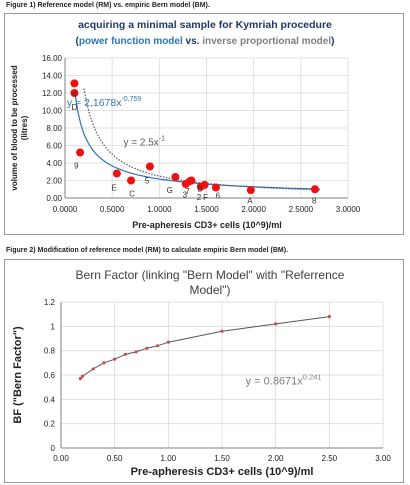 The height and width of the screenshot is (485, 410). Describe the element at coordinates (78, 41) in the screenshot. I see `chart-1-subtitle-part: (` at that location.